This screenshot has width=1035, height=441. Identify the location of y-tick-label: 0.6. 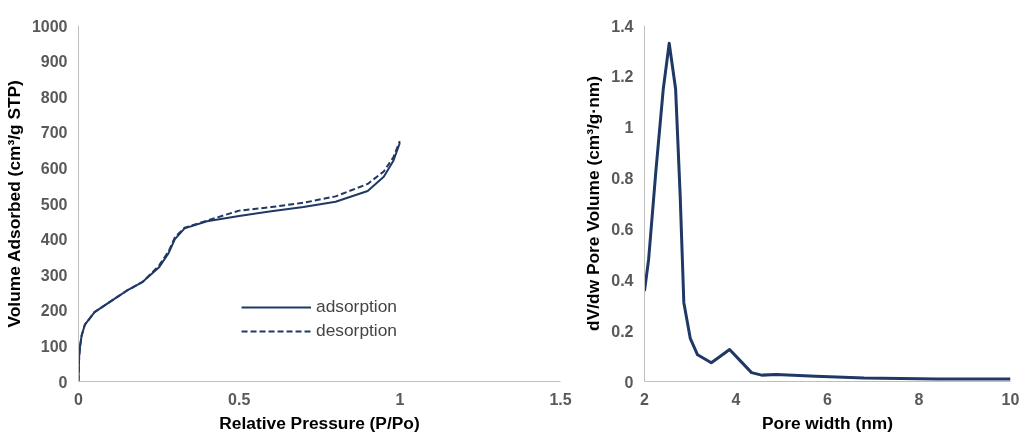
(622, 229).